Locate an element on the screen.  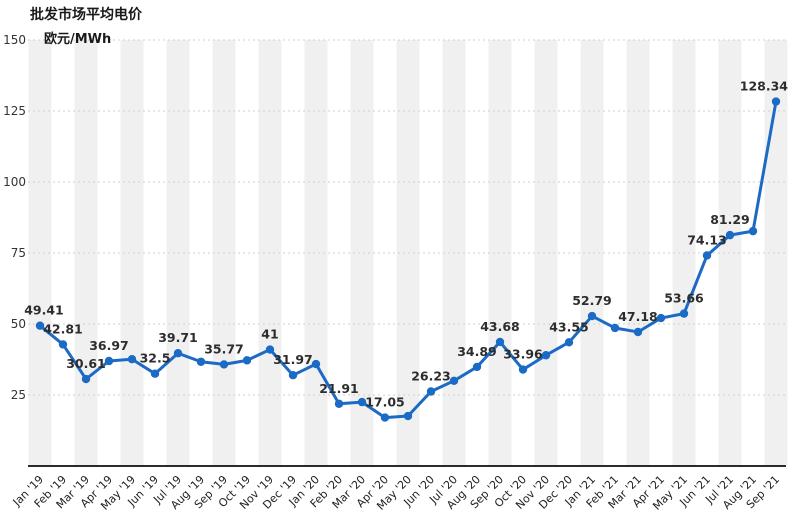
y-axis-tick-label: 125 is located at coordinates (14, 111).